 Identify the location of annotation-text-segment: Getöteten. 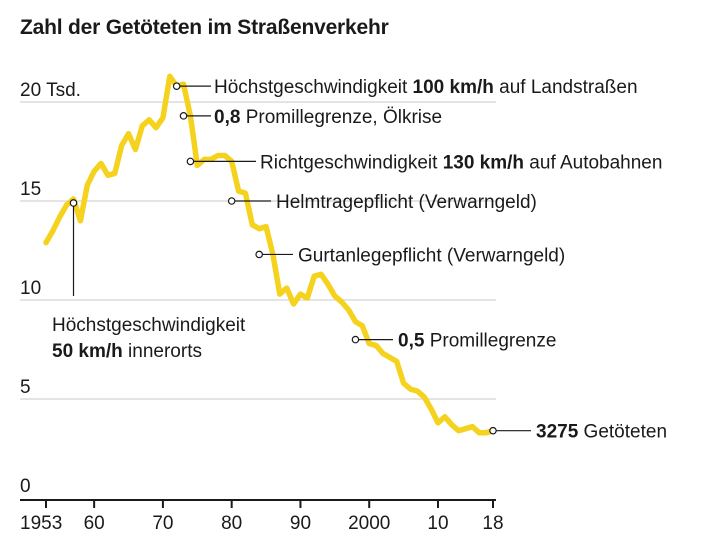
(622, 432).